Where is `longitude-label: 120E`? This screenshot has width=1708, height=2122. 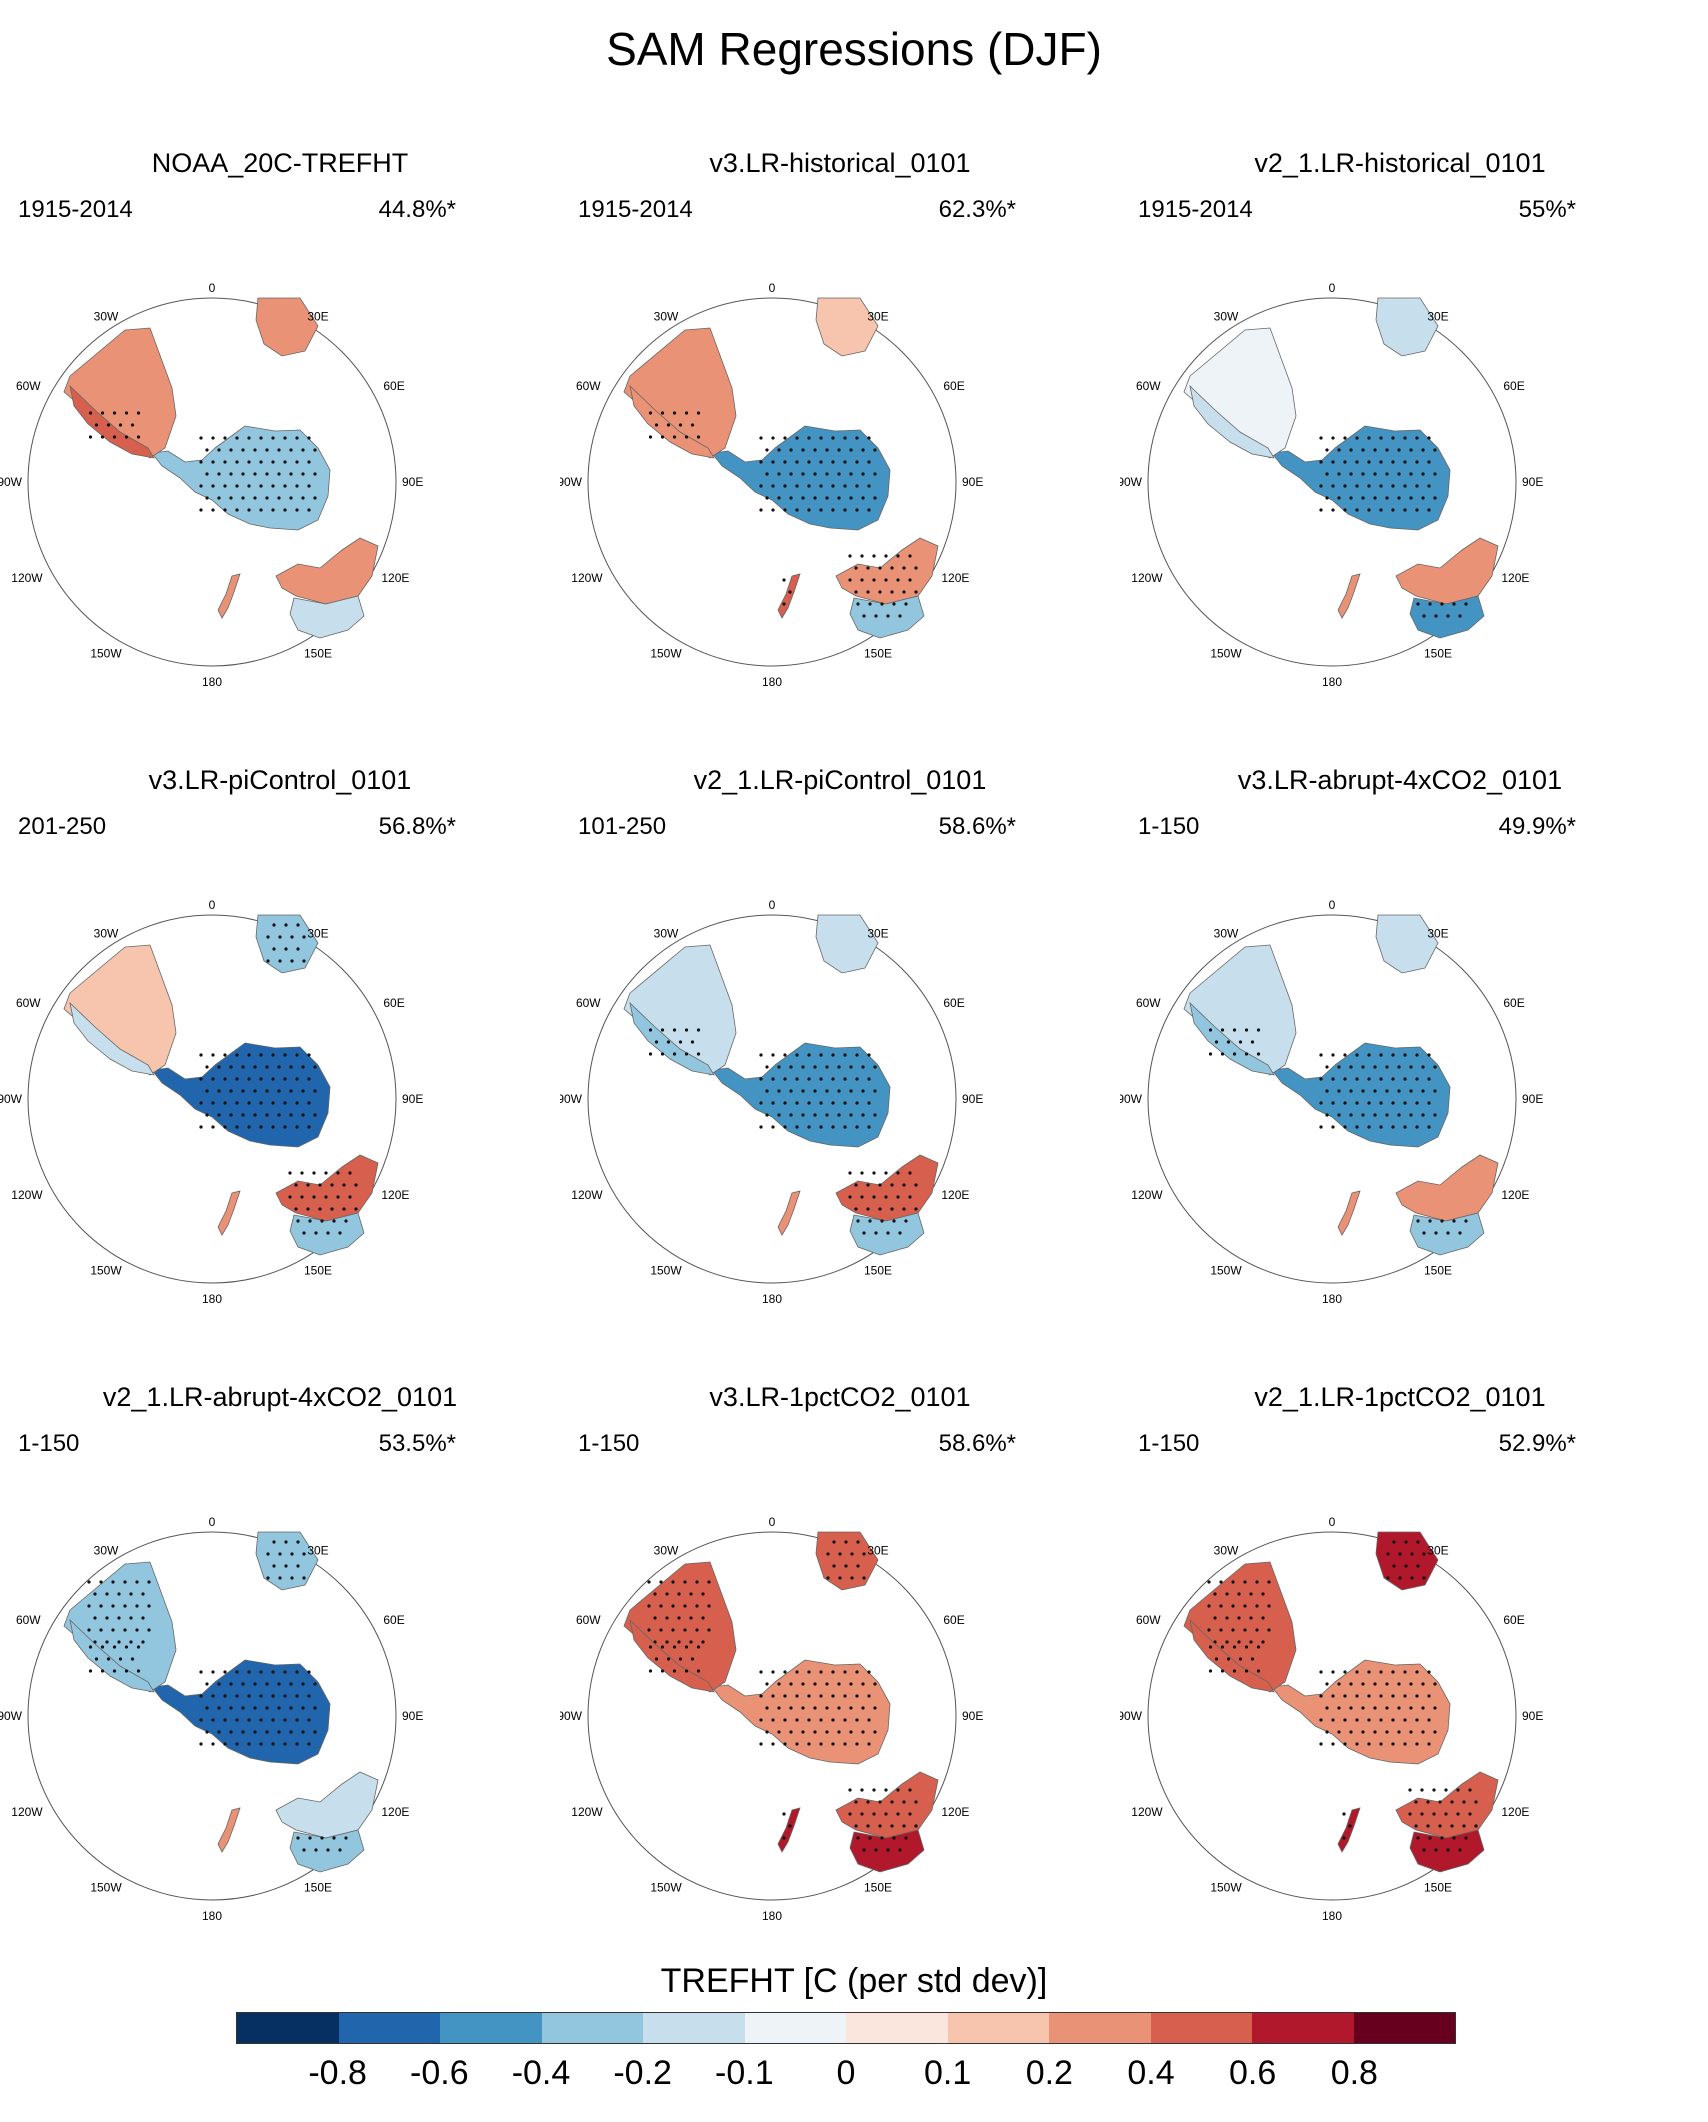
longitude-label: 120E is located at coordinates (1515, 1195).